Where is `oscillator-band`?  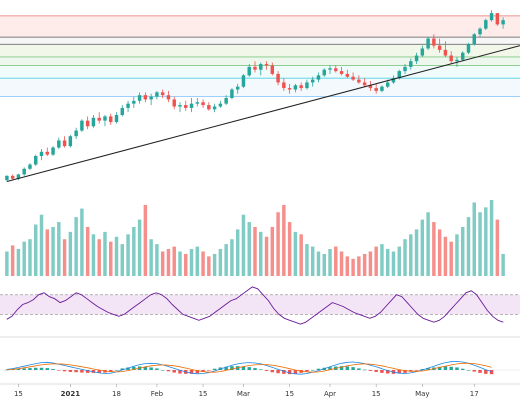 oscillator-band is located at coordinates (260, 304).